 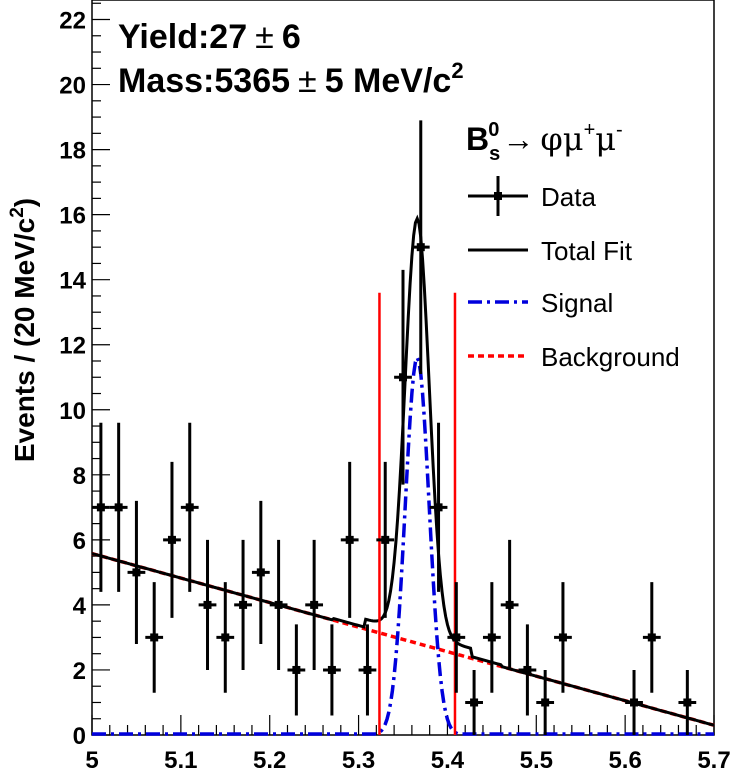 What do you see at coordinates (407, 758) in the screenshot?
I see `x-tick-labels: 5 5.1 5.2 5.3 5.4 5.5 5.6 5.7` at bounding box center [407, 758].